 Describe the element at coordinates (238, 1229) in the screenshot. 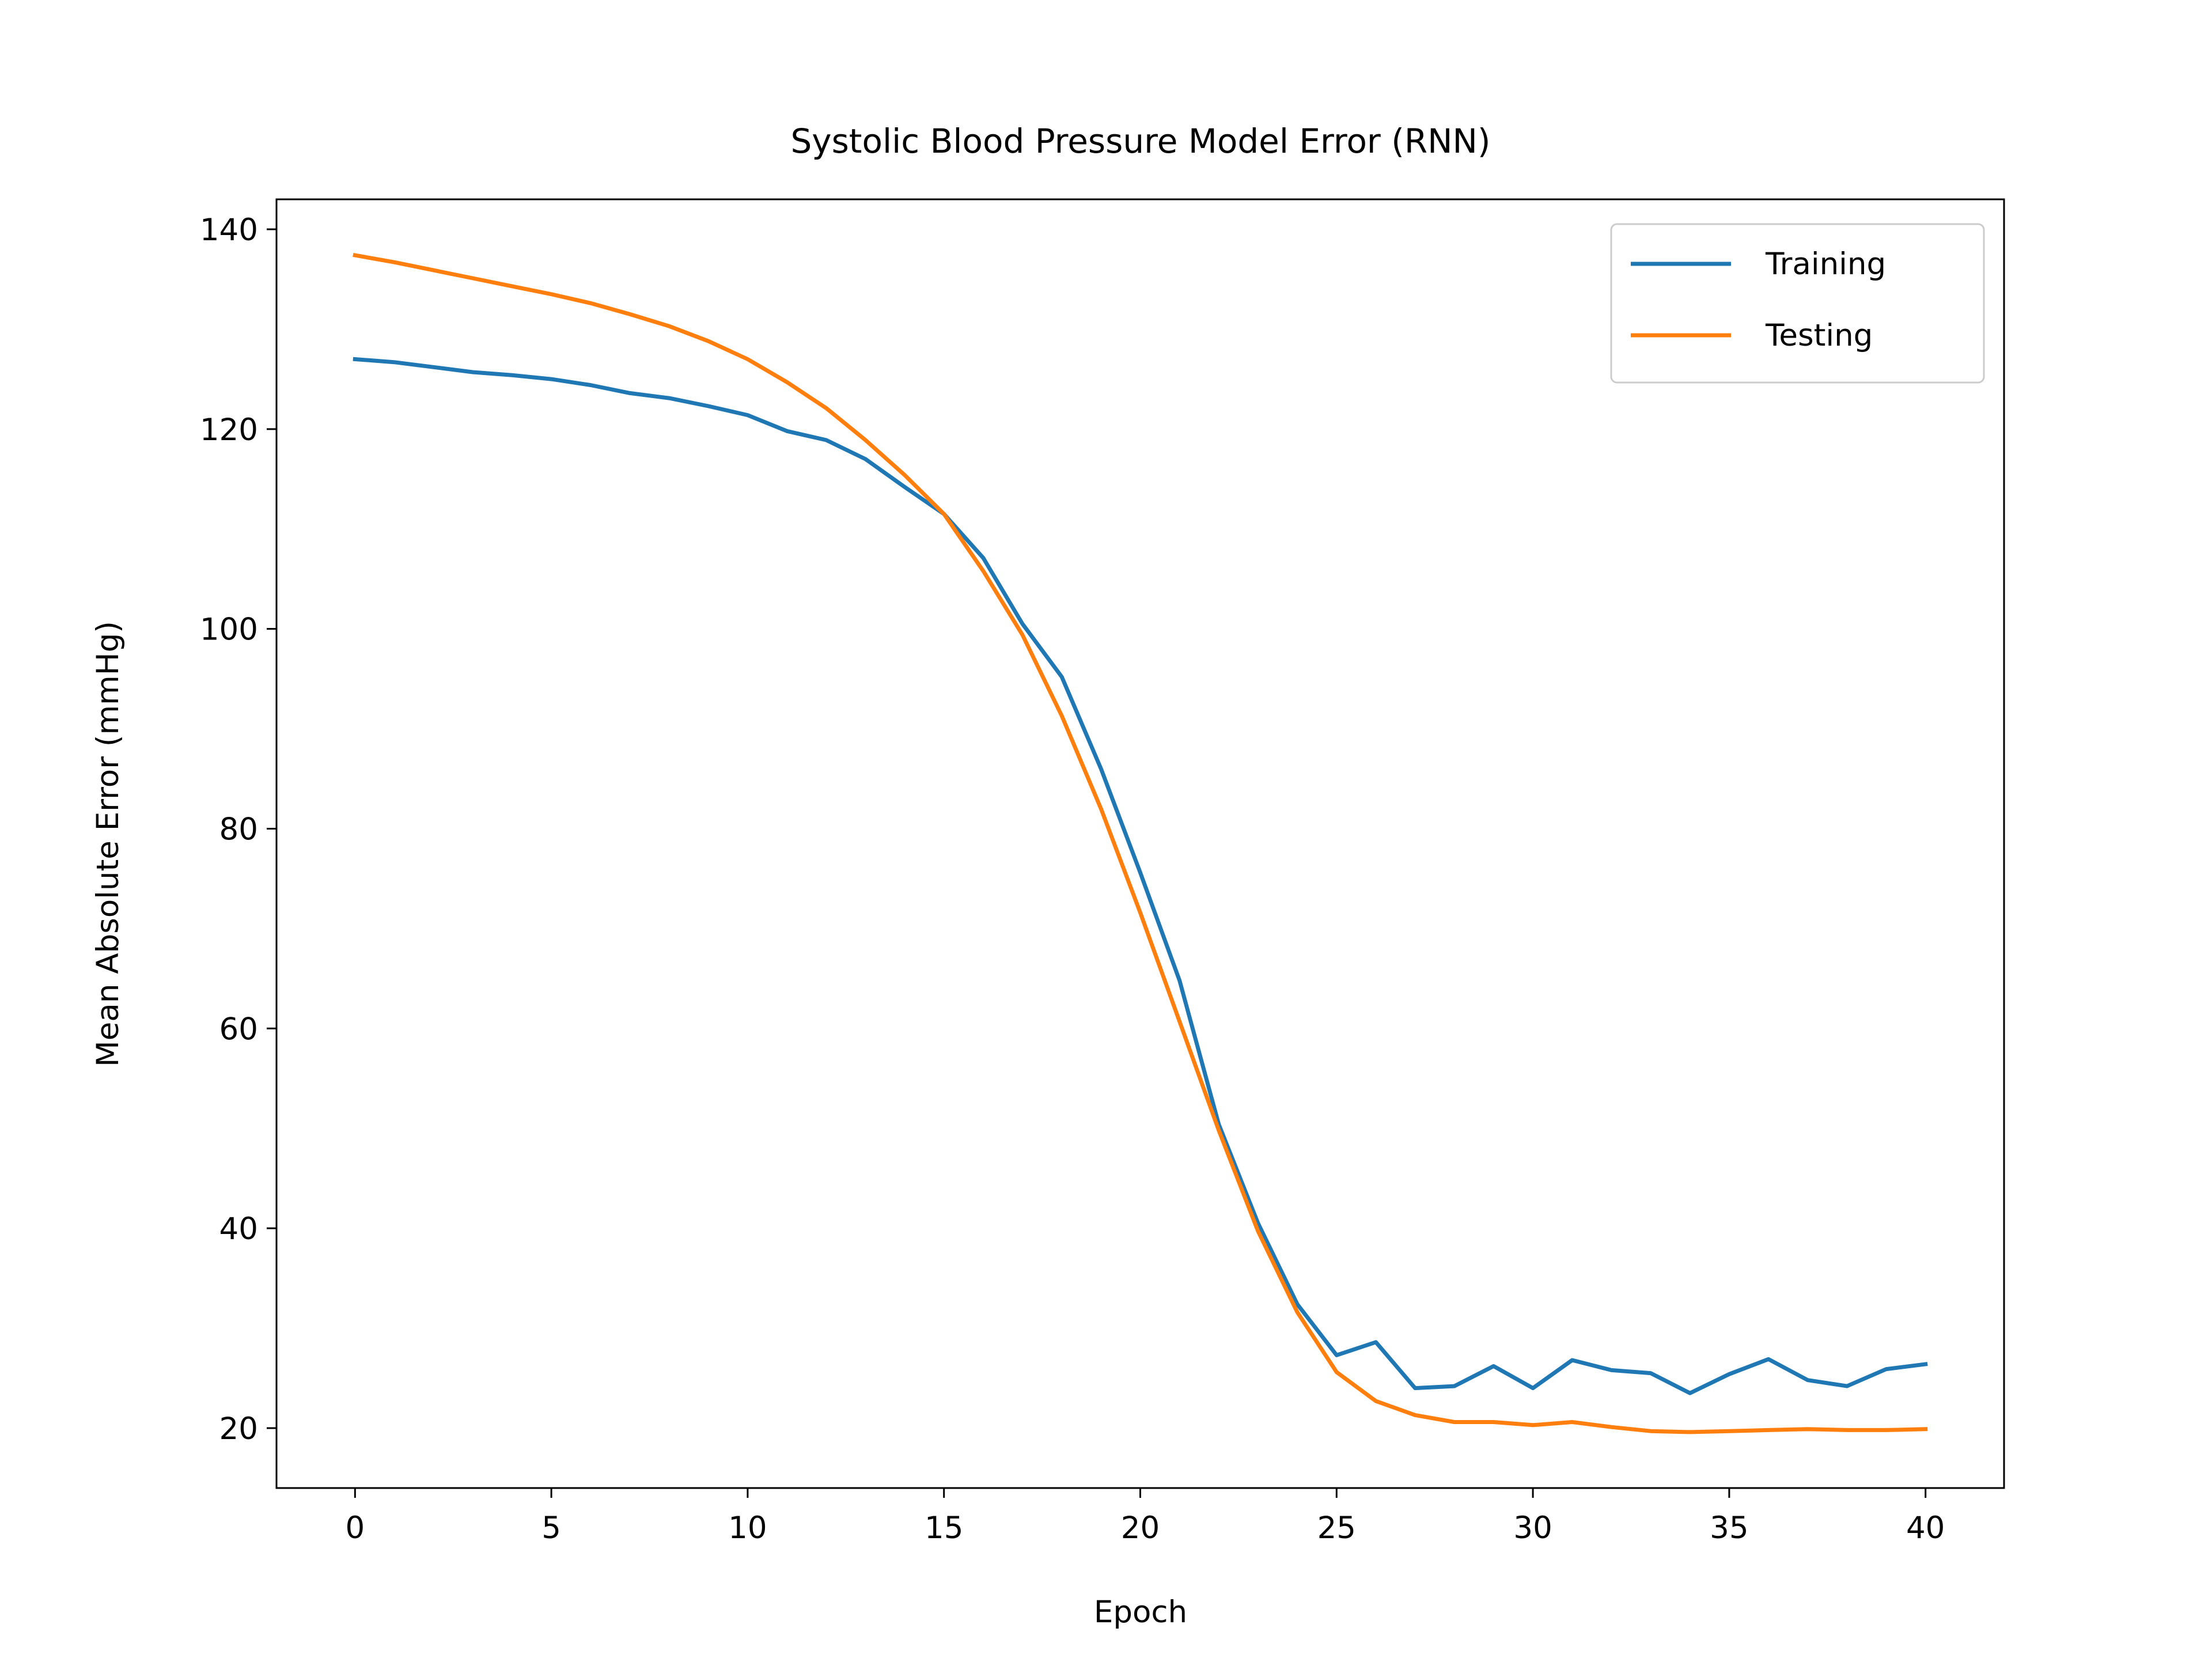

I see `y-tick-label: 40` at that location.